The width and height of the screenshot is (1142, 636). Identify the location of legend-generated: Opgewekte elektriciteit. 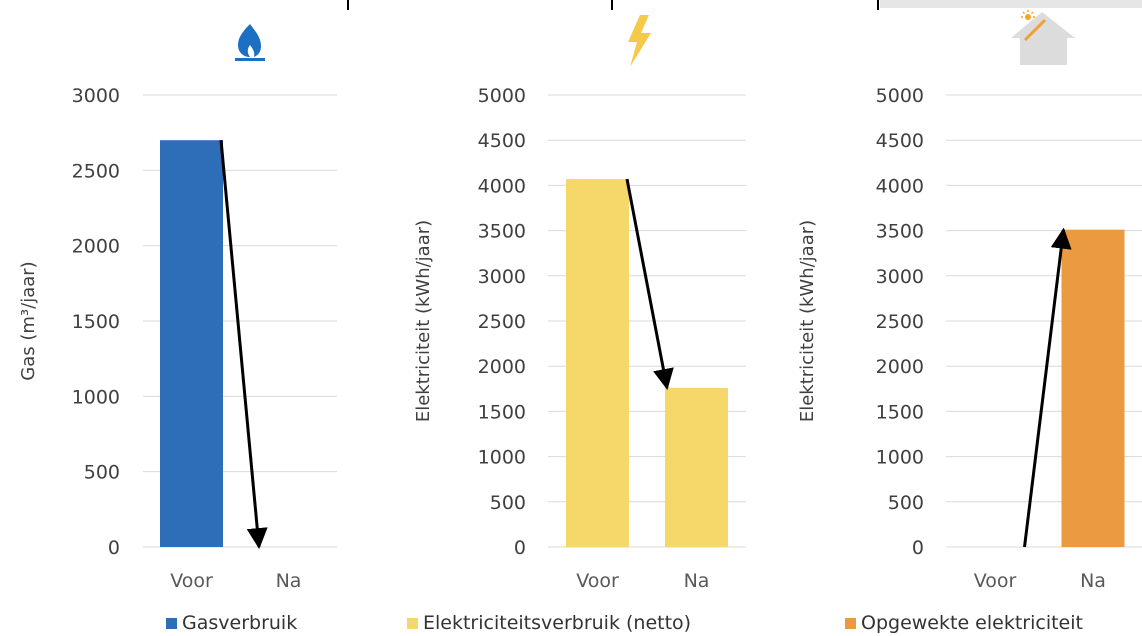
(964, 623).